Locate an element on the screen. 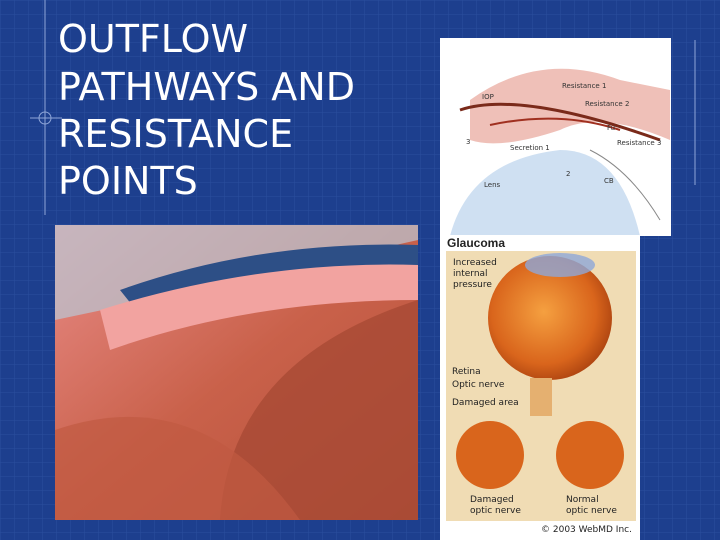 Image resolution: width=720 pixels, height=540 pixels. panel-label: Increased is located at coordinates (475, 263).